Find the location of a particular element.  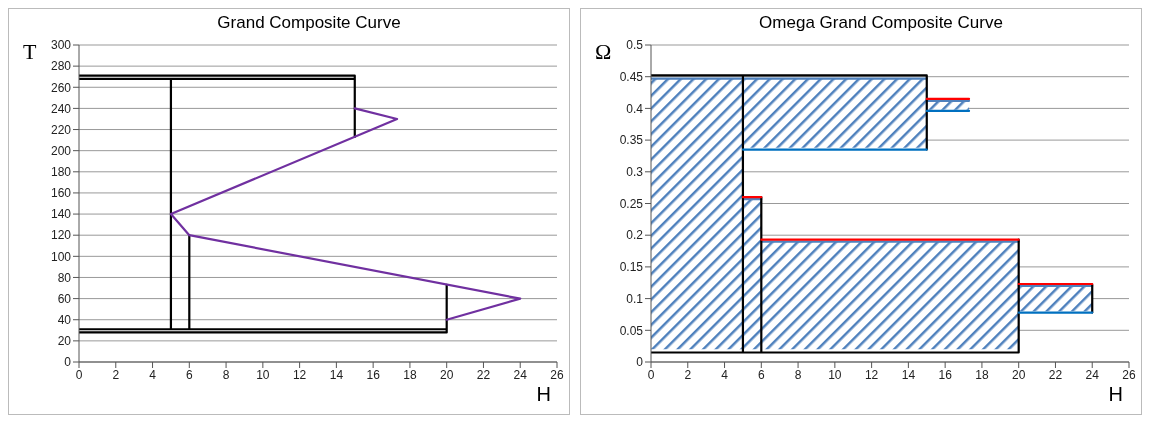

y-tick-label: 100 is located at coordinates (61, 256).